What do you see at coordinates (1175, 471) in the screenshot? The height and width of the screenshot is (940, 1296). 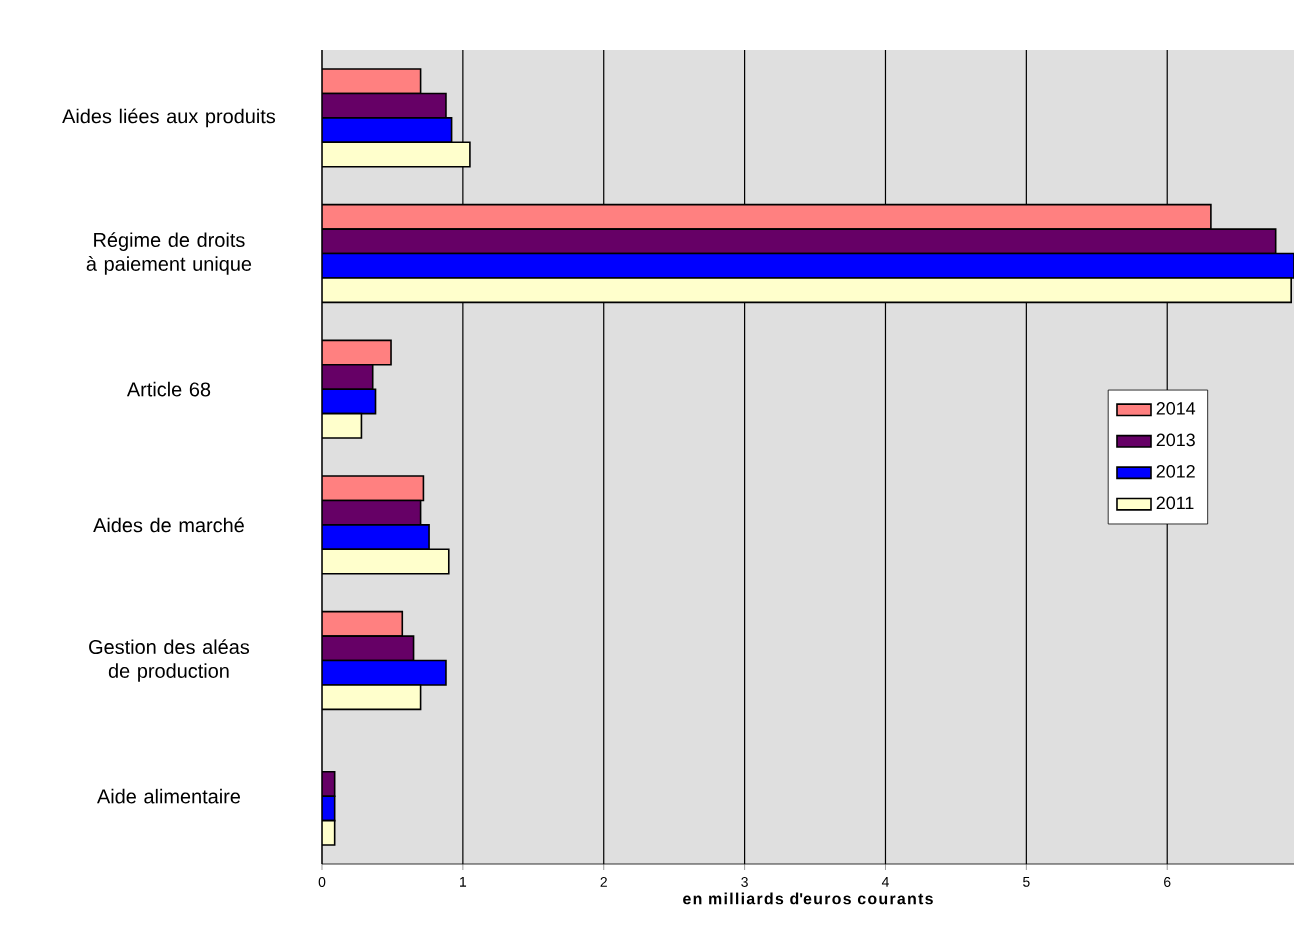 I see `legend-label: 2012` at bounding box center [1175, 471].